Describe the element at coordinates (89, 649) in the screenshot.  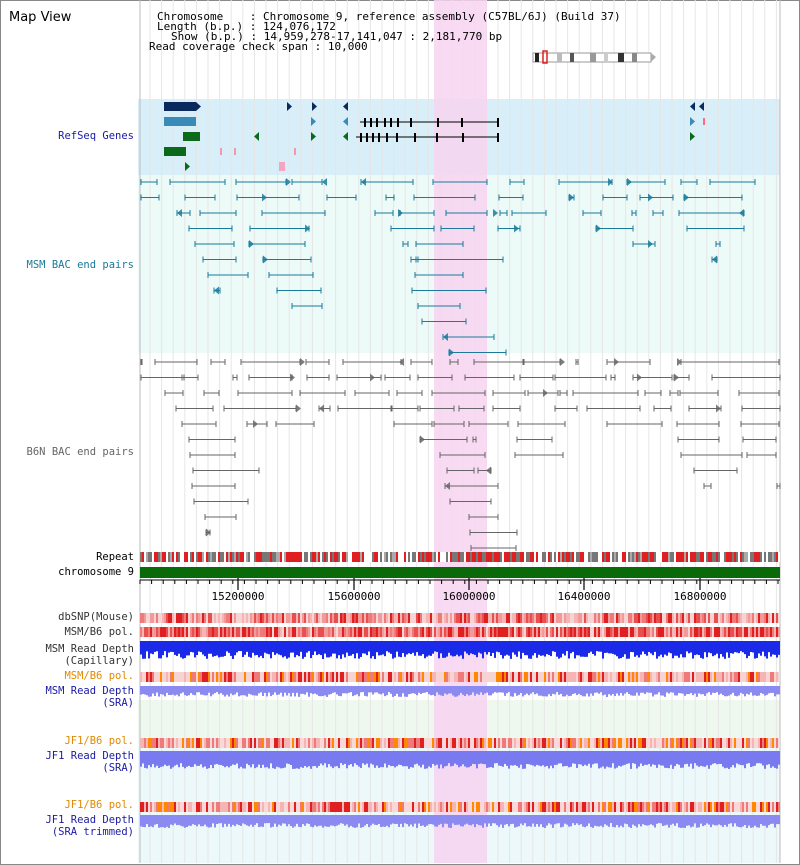
I see `track-label-msm-depth-capillary: MSM Read Depth` at that location.